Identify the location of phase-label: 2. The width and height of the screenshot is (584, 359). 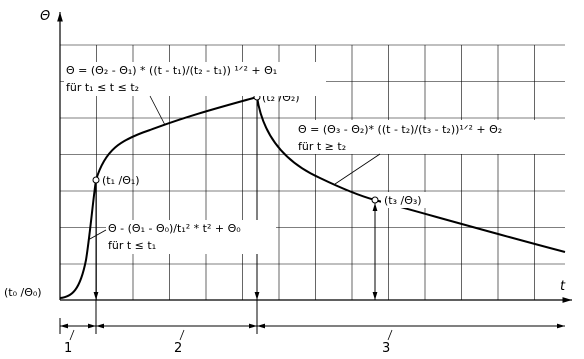
(178, 348).